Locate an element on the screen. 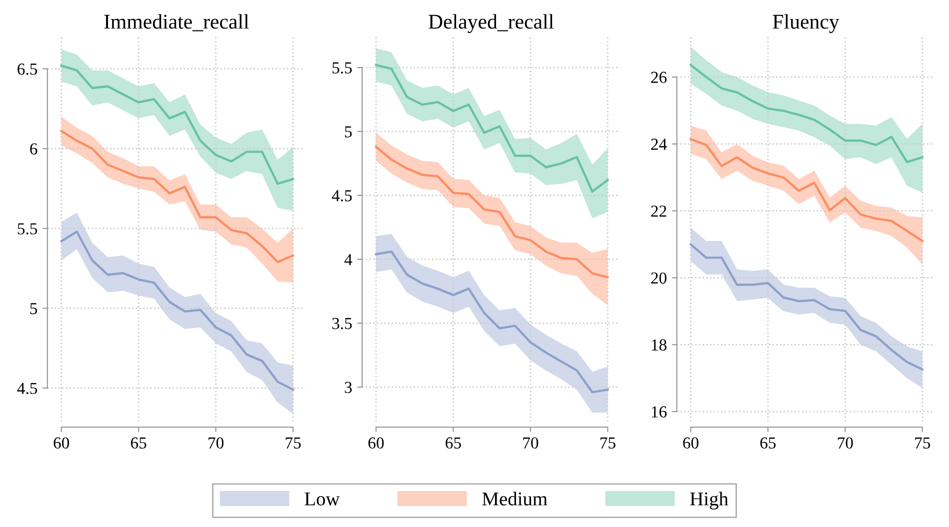 The height and width of the screenshot is (527, 949). legend-label: Low is located at coordinates (322, 499).